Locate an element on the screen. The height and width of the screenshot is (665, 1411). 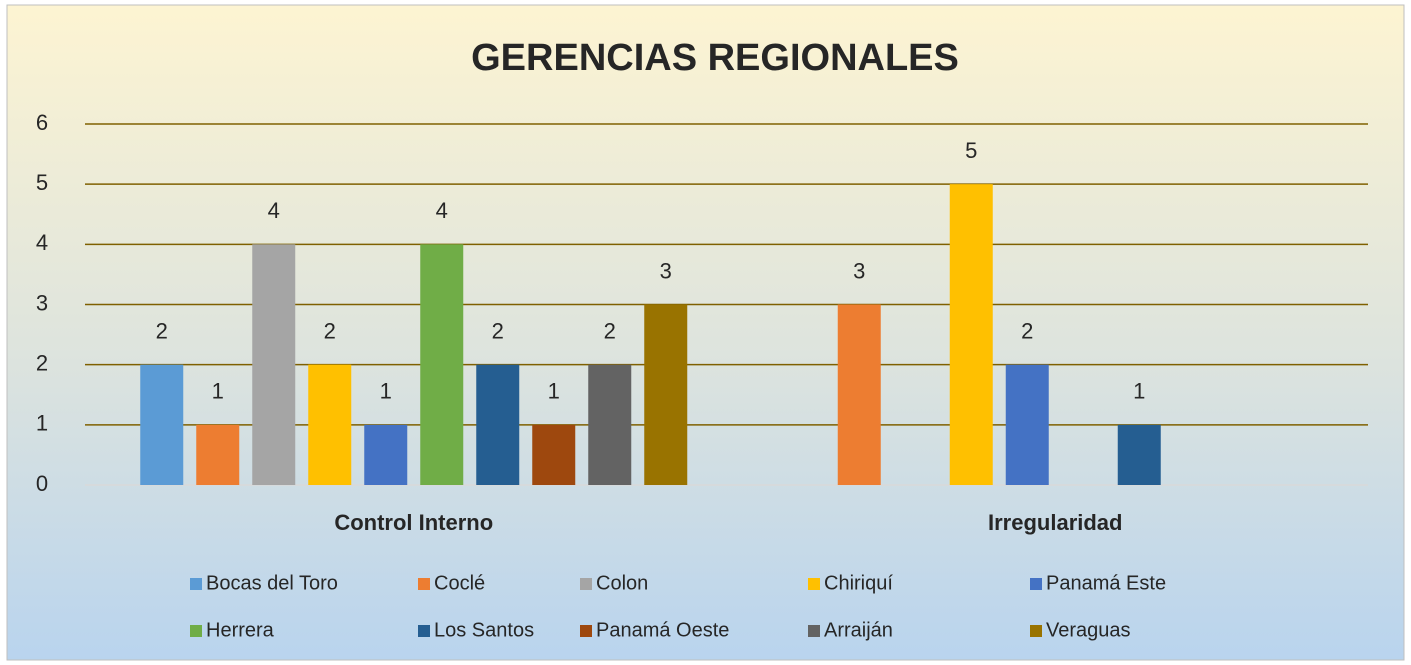
legend-label: Los Santos is located at coordinates (484, 630).